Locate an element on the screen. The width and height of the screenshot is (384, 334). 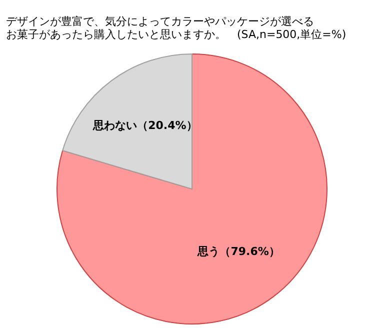
slice-label: 思う（79.6%） is located at coordinates (238, 251).